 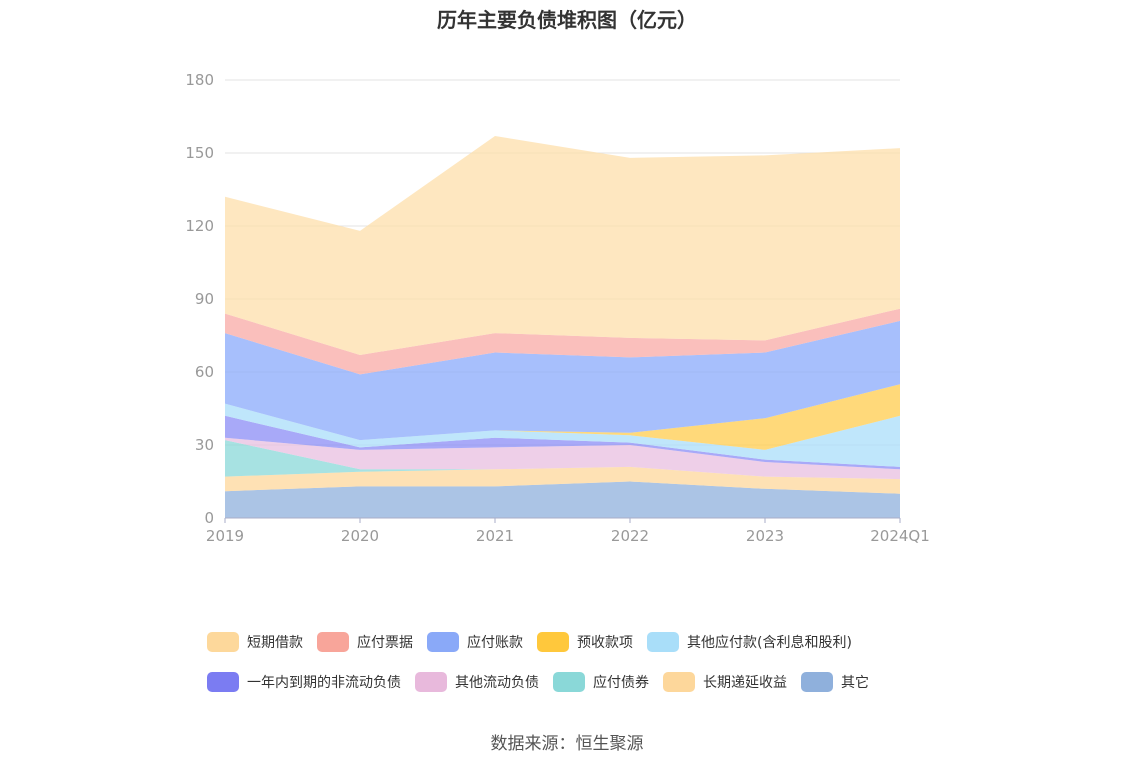 I want to click on x-tick-label: 2023, so click(x=765, y=536).